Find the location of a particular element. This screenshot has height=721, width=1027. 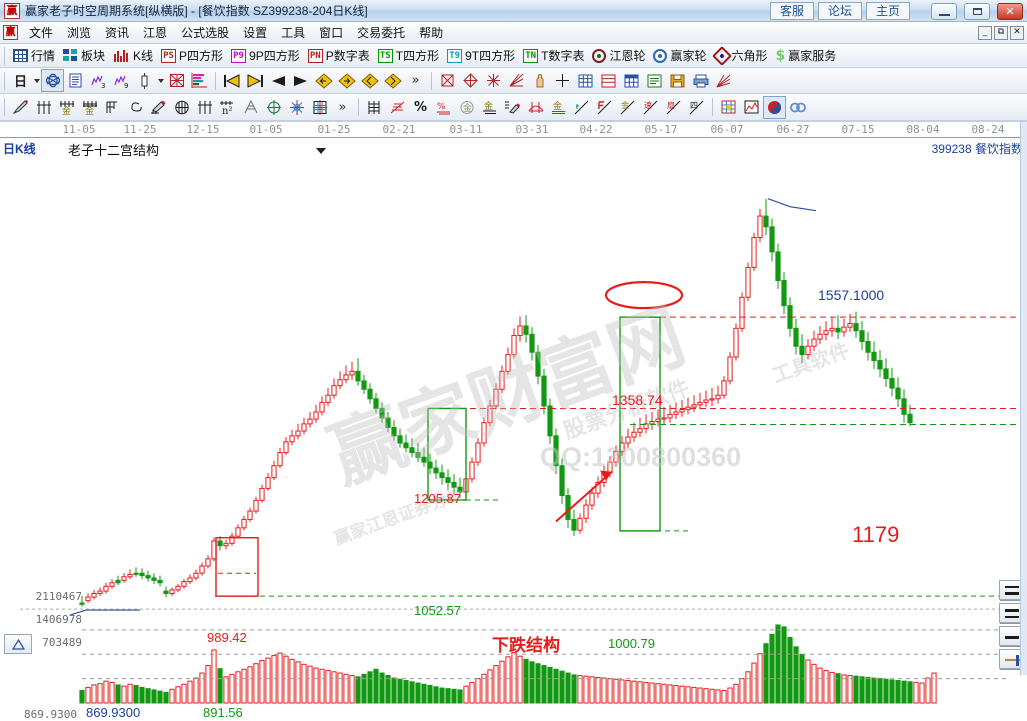

crosshair-button is located at coordinates (562, 80).